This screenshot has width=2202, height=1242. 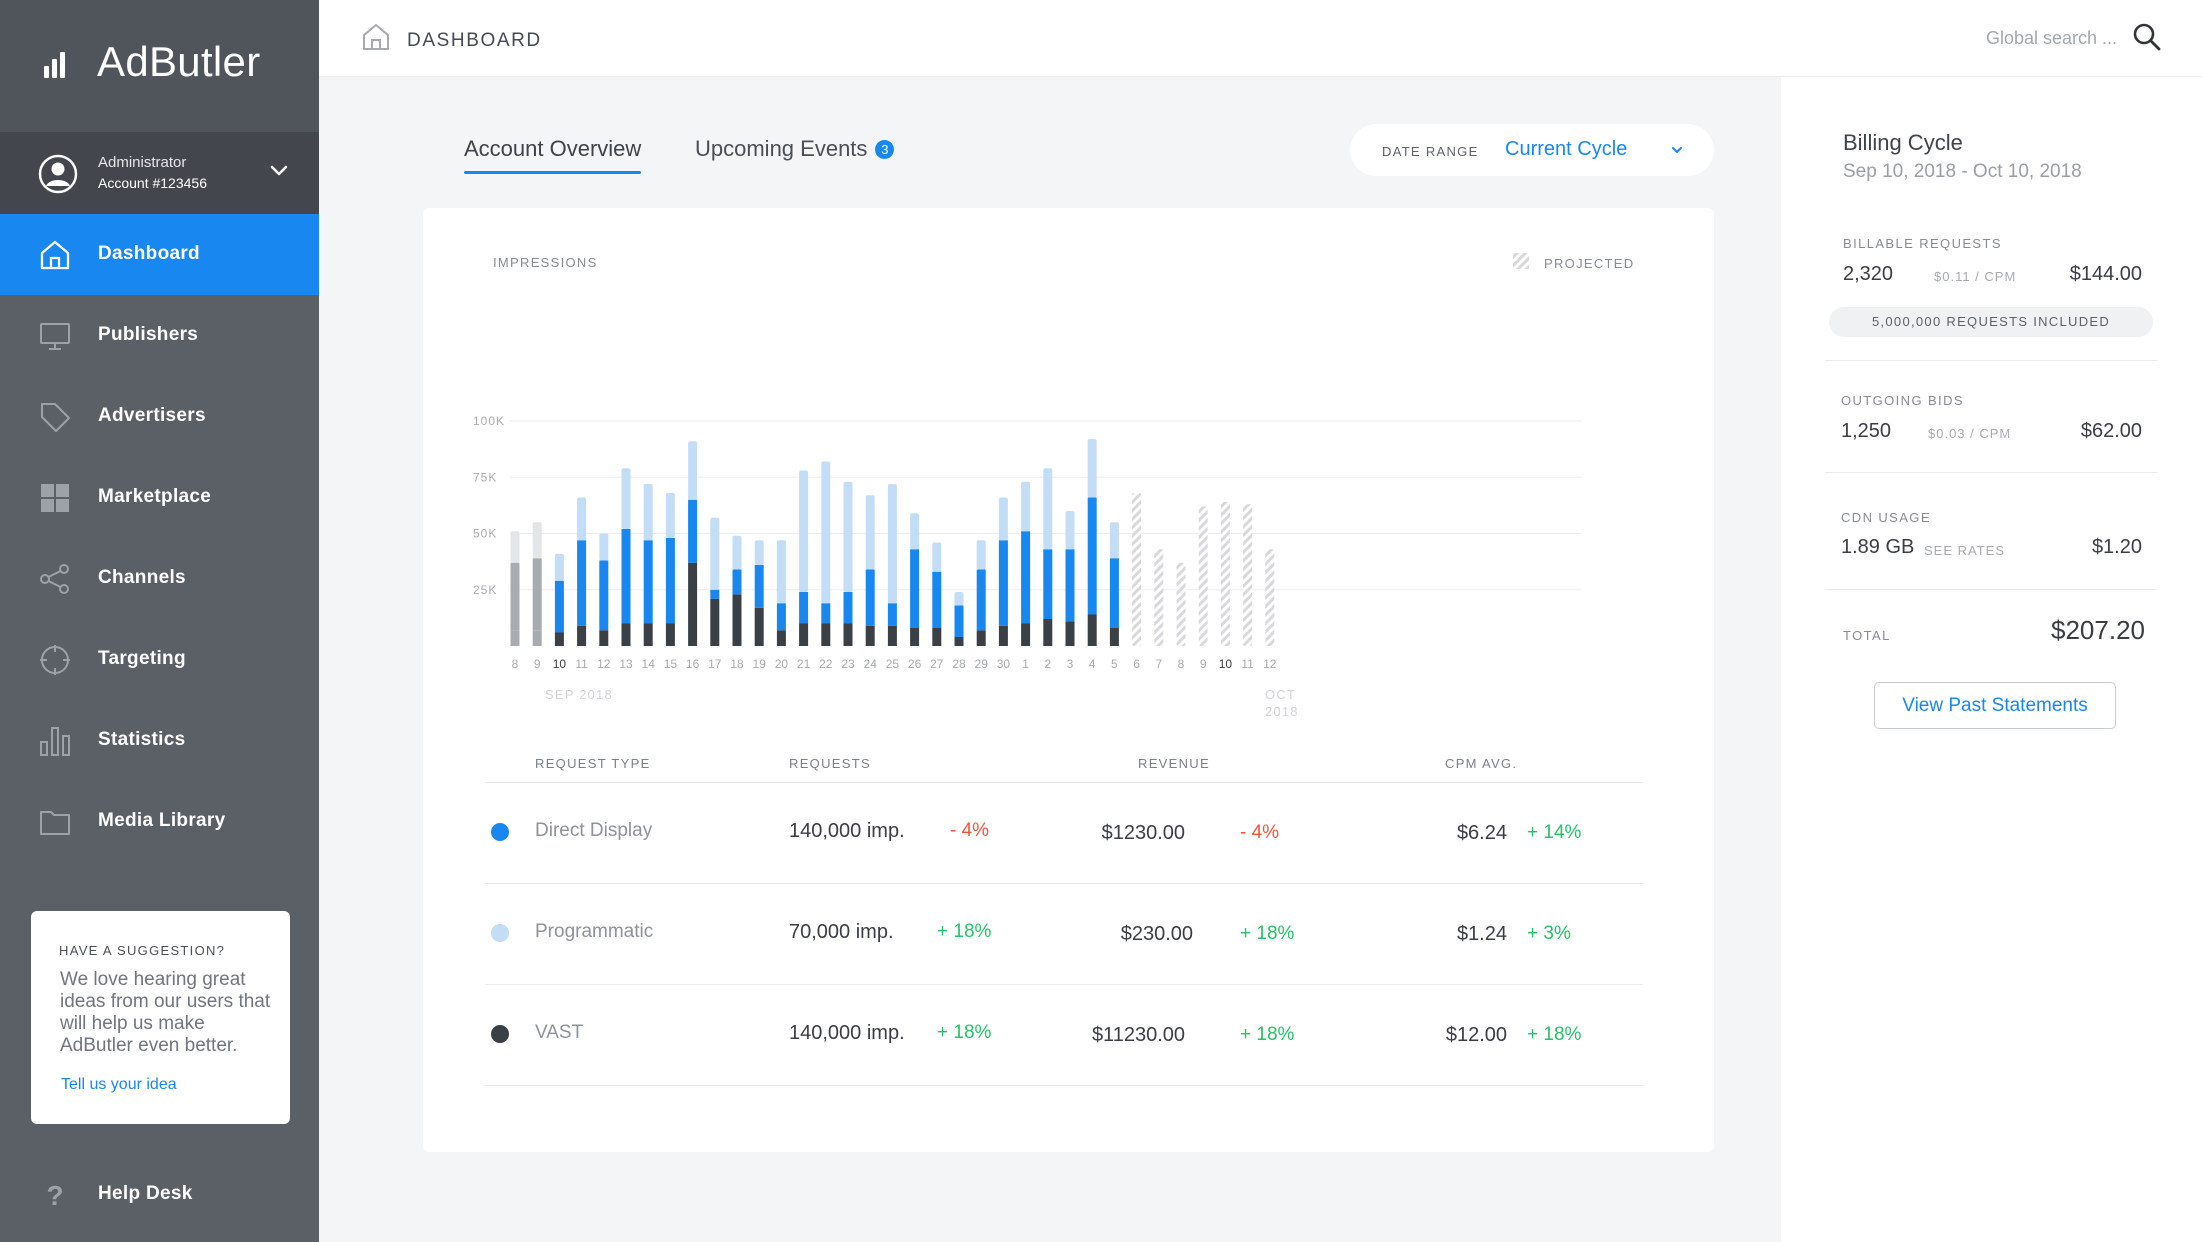 I want to click on sidebar-item-label: Marketplace, so click(x=155, y=496).